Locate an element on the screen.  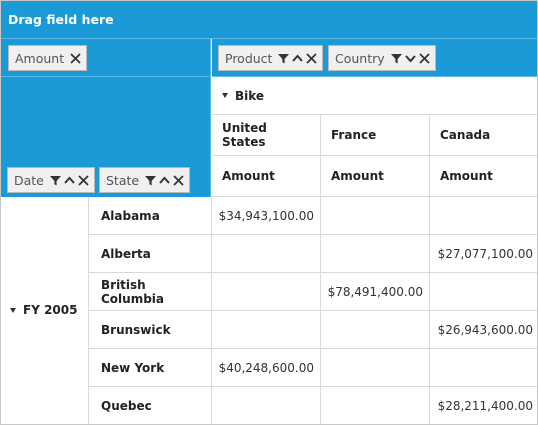
date-group-cell: FY 2005 is located at coordinates (45, 310).